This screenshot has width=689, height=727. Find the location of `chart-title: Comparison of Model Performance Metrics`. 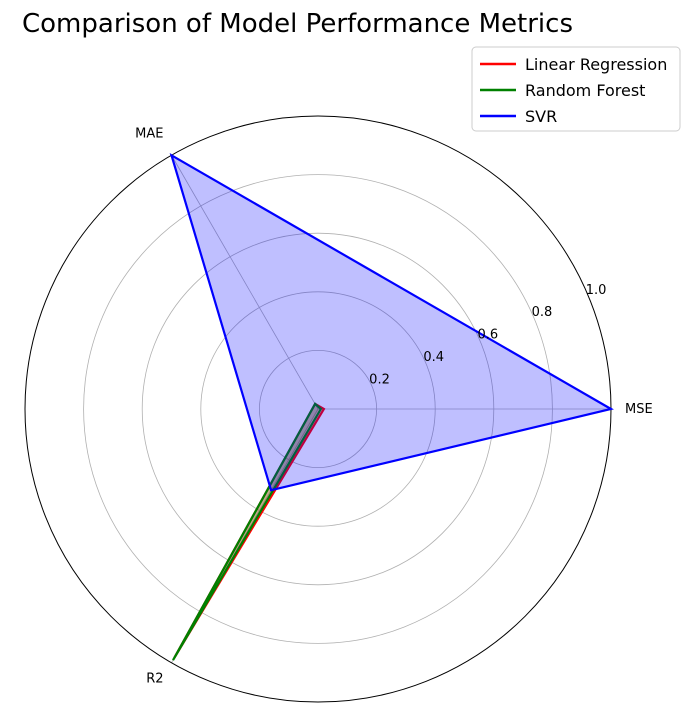

chart-title: Comparison of Model Performance Metrics is located at coordinates (297, 24).